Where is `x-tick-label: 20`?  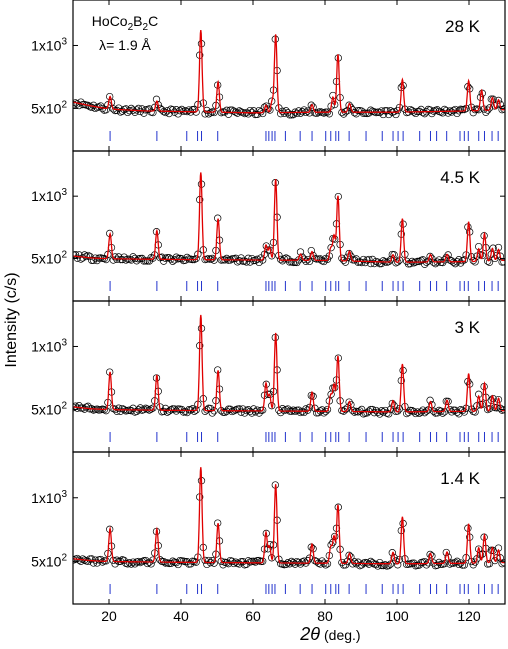 x-tick-label: 20 is located at coordinates (109, 616).